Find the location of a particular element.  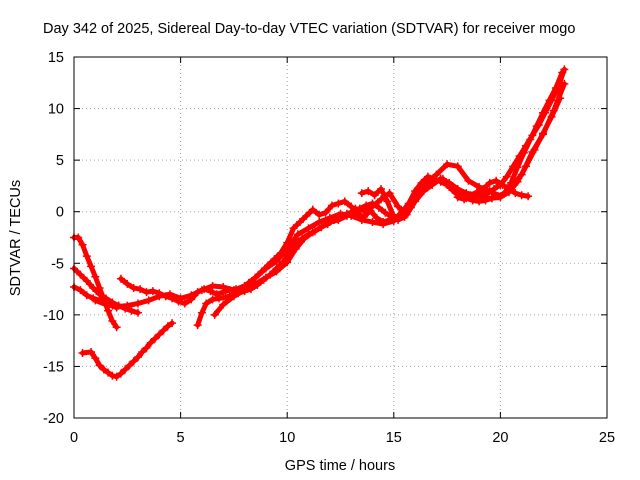

y-tick-label: -20 is located at coordinates (53, 419).